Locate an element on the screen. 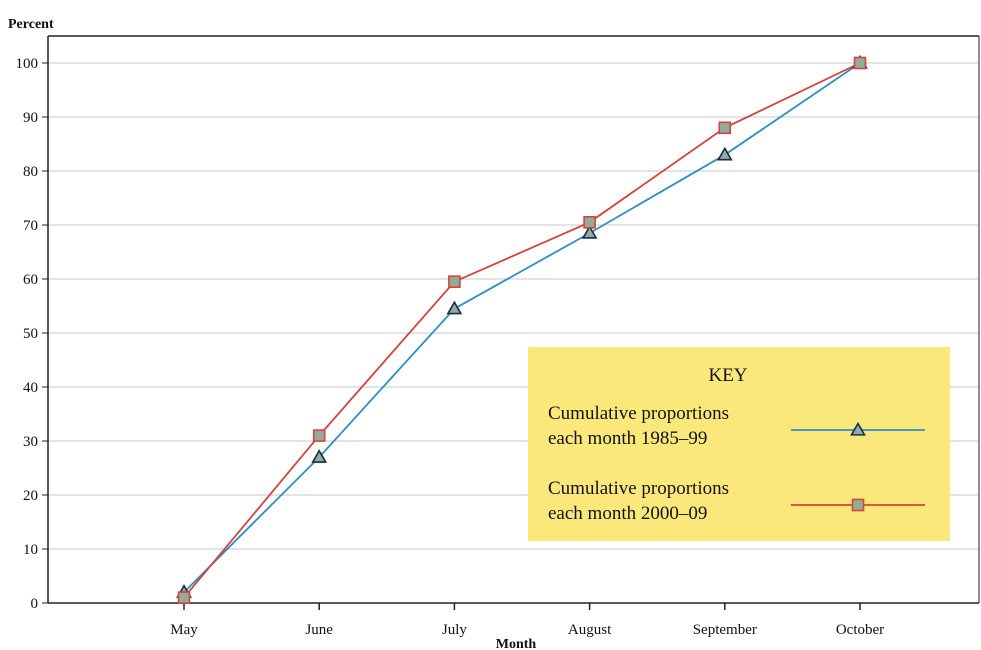 The image size is (981, 650). x-tick-label: May is located at coordinates (184, 630).